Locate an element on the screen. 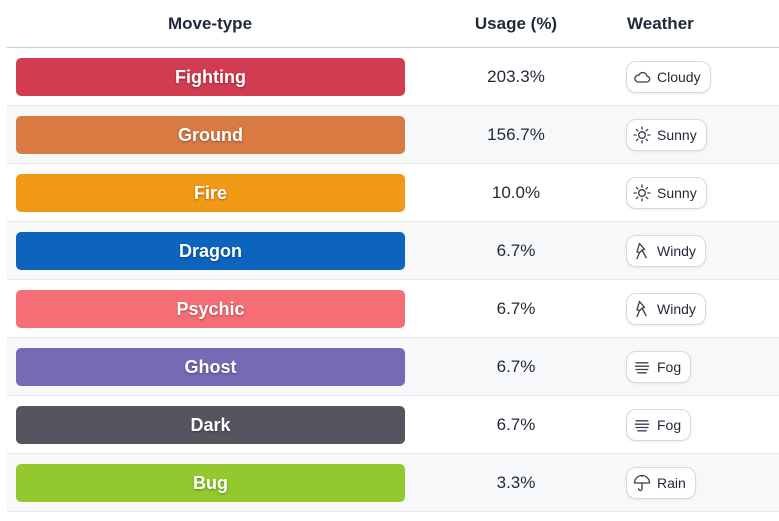 Image resolution: width=779 pixels, height=521 pixels. usage-value: 10.0% is located at coordinates (516, 192).